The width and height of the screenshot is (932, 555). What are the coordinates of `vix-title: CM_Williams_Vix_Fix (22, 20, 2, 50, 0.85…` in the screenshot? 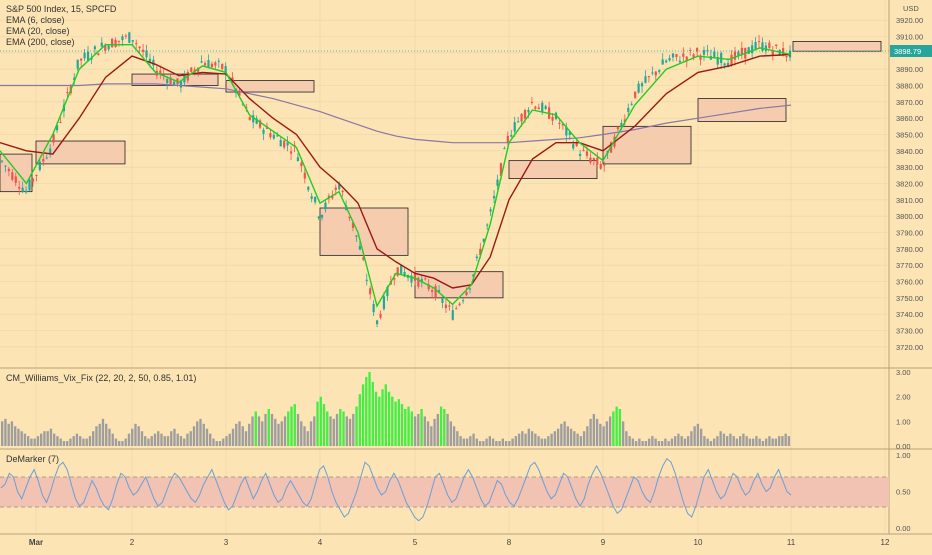 It's located at (101, 378).